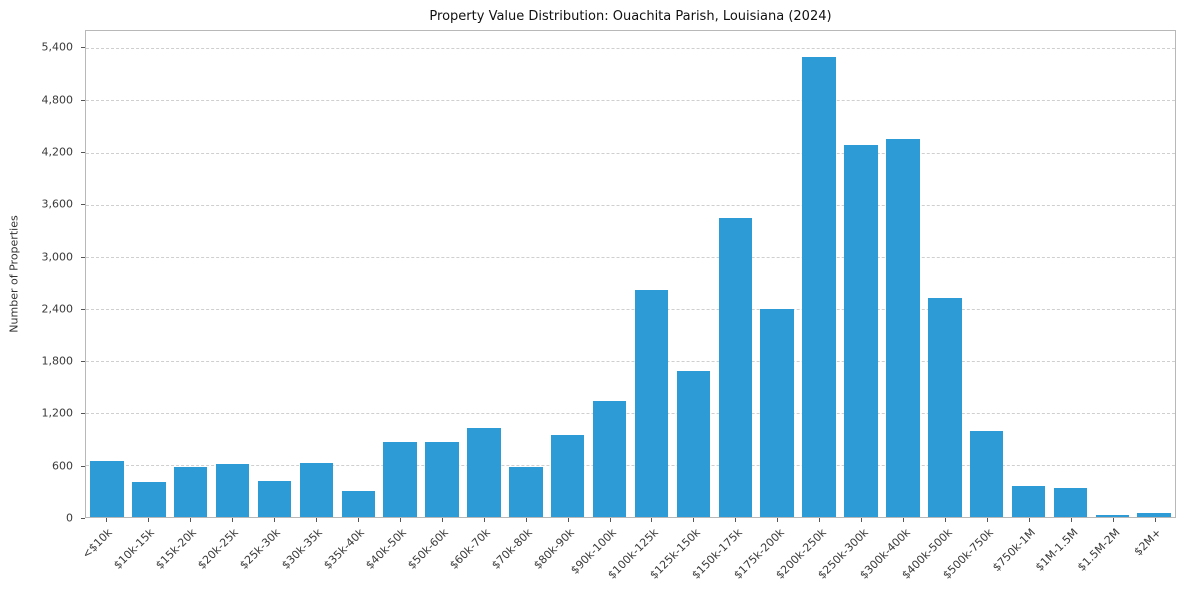  What do you see at coordinates (1098, 550) in the screenshot?
I see `x-tick-label: $1.5M-2M` at bounding box center [1098, 550].